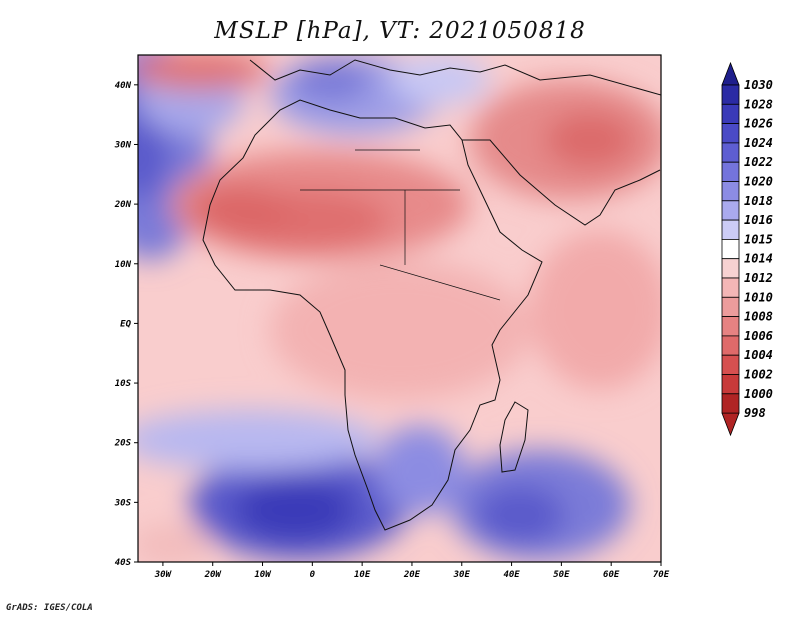 The height and width of the screenshot is (618, 800). What do you see at coordinates (511, 575) in the screenshot?
I see `lon-tick-label: 40E` at bounding box center [511, 575].